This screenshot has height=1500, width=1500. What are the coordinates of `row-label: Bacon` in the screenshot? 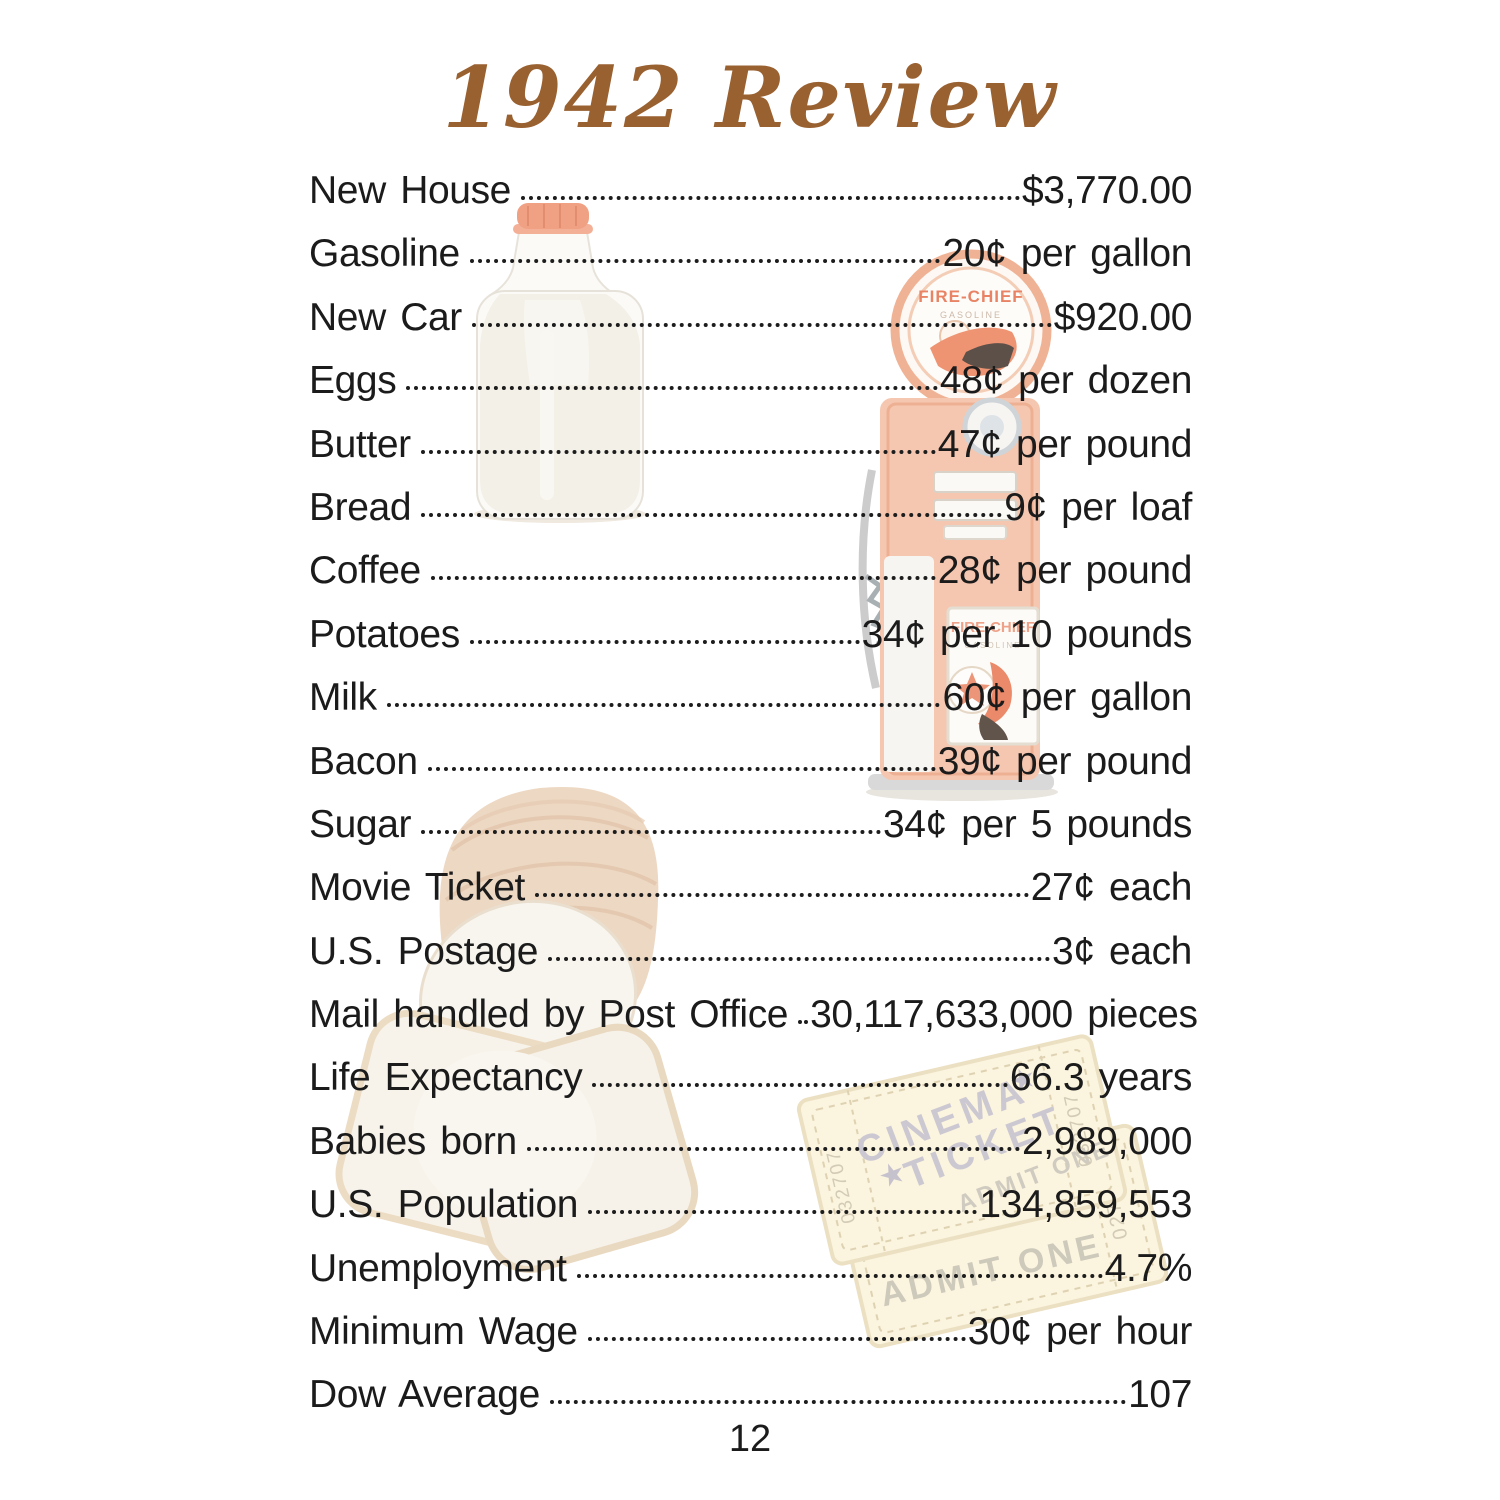 It's located at (363, 761).